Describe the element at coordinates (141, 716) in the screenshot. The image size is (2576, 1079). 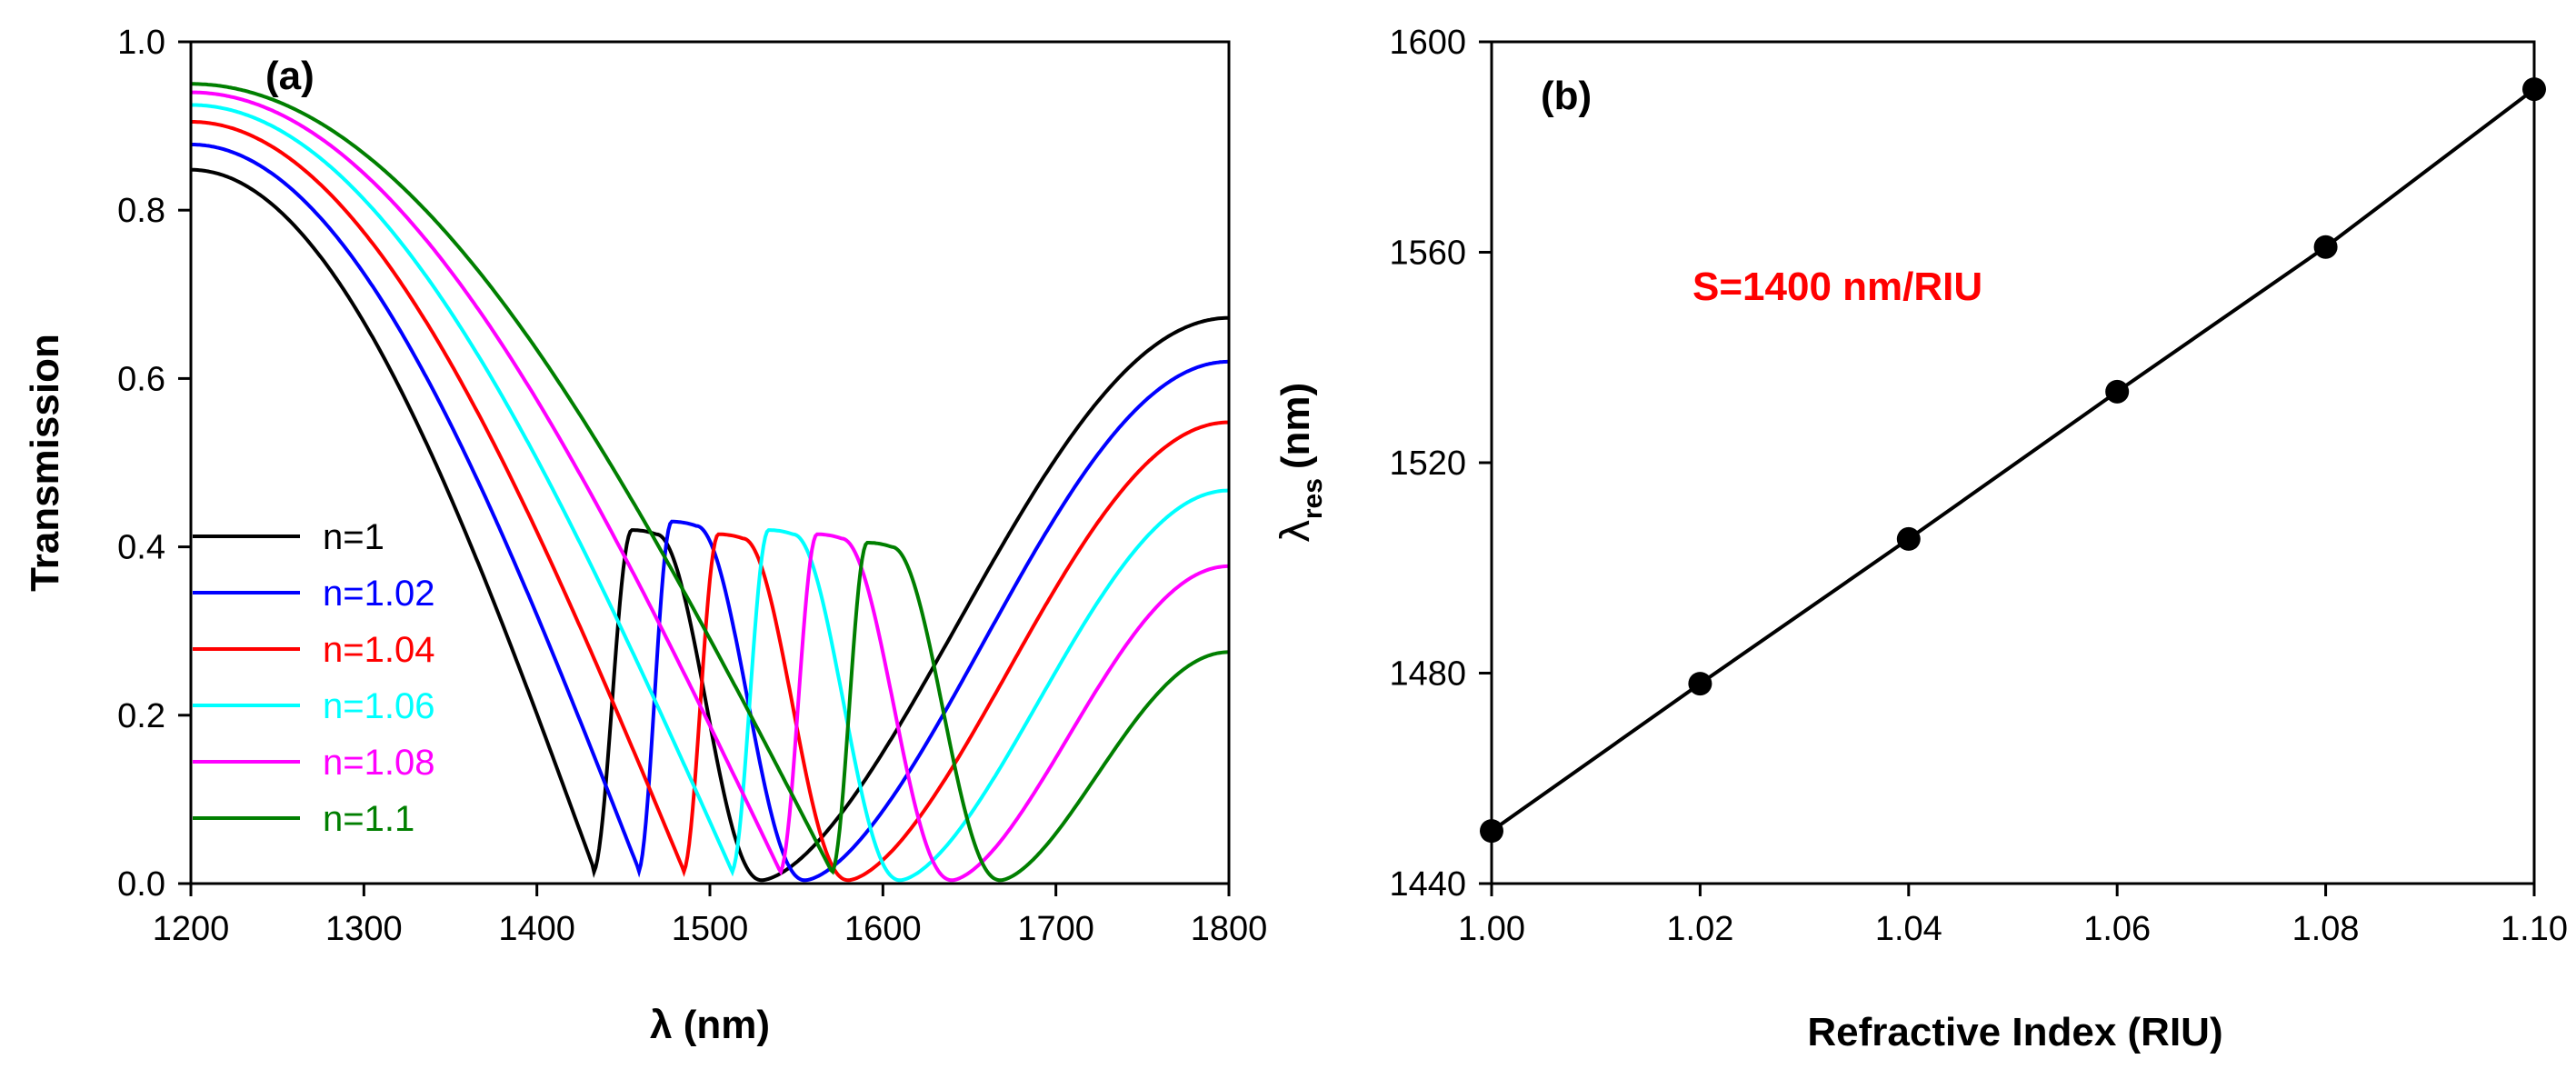
I see `y-tick-label: 0.2` at that location.